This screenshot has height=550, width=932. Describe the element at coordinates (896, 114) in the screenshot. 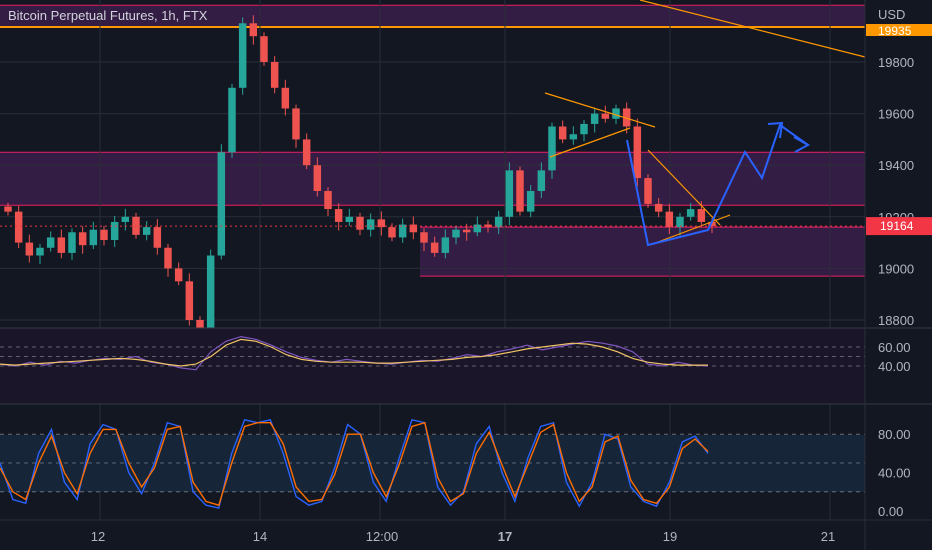

I see `price-tick-label: 19600` at that location.